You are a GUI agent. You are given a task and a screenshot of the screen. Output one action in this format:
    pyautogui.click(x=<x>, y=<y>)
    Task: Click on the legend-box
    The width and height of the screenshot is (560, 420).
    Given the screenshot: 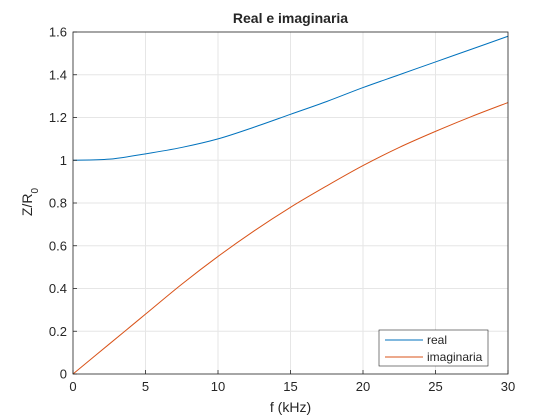 What is the action you would take?
    pyautogui.click(x=433, y=348)
    